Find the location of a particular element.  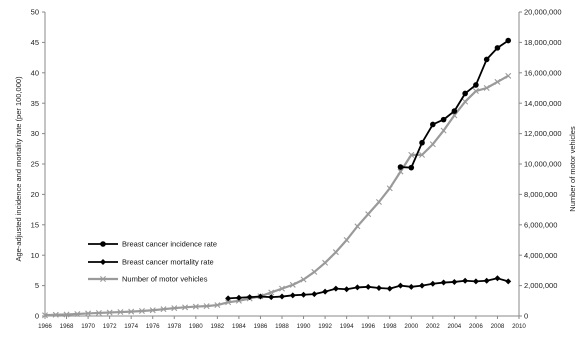

y-tick-label: 20 is located at coordinates (35, 194).